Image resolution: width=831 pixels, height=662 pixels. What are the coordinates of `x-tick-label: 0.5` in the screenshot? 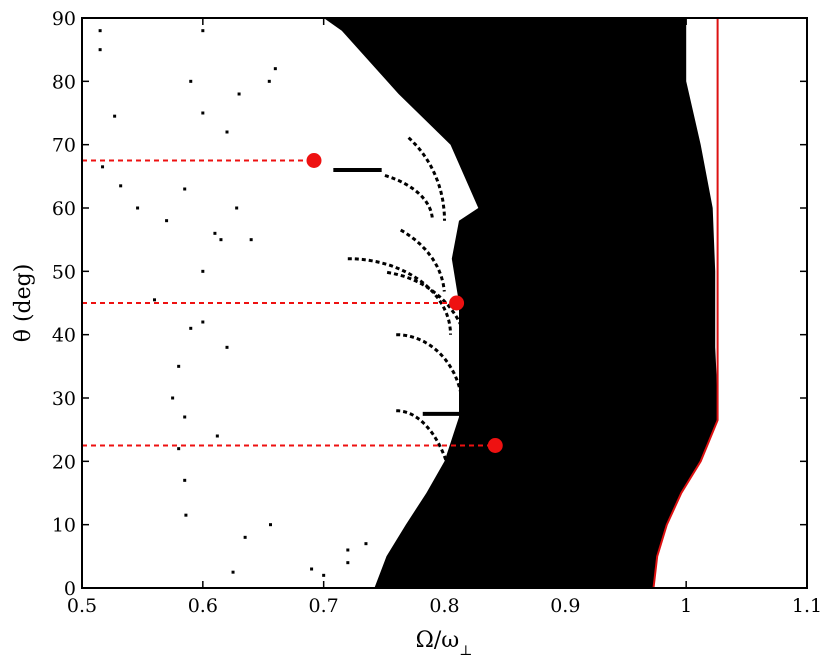 It's located at (82, 606).